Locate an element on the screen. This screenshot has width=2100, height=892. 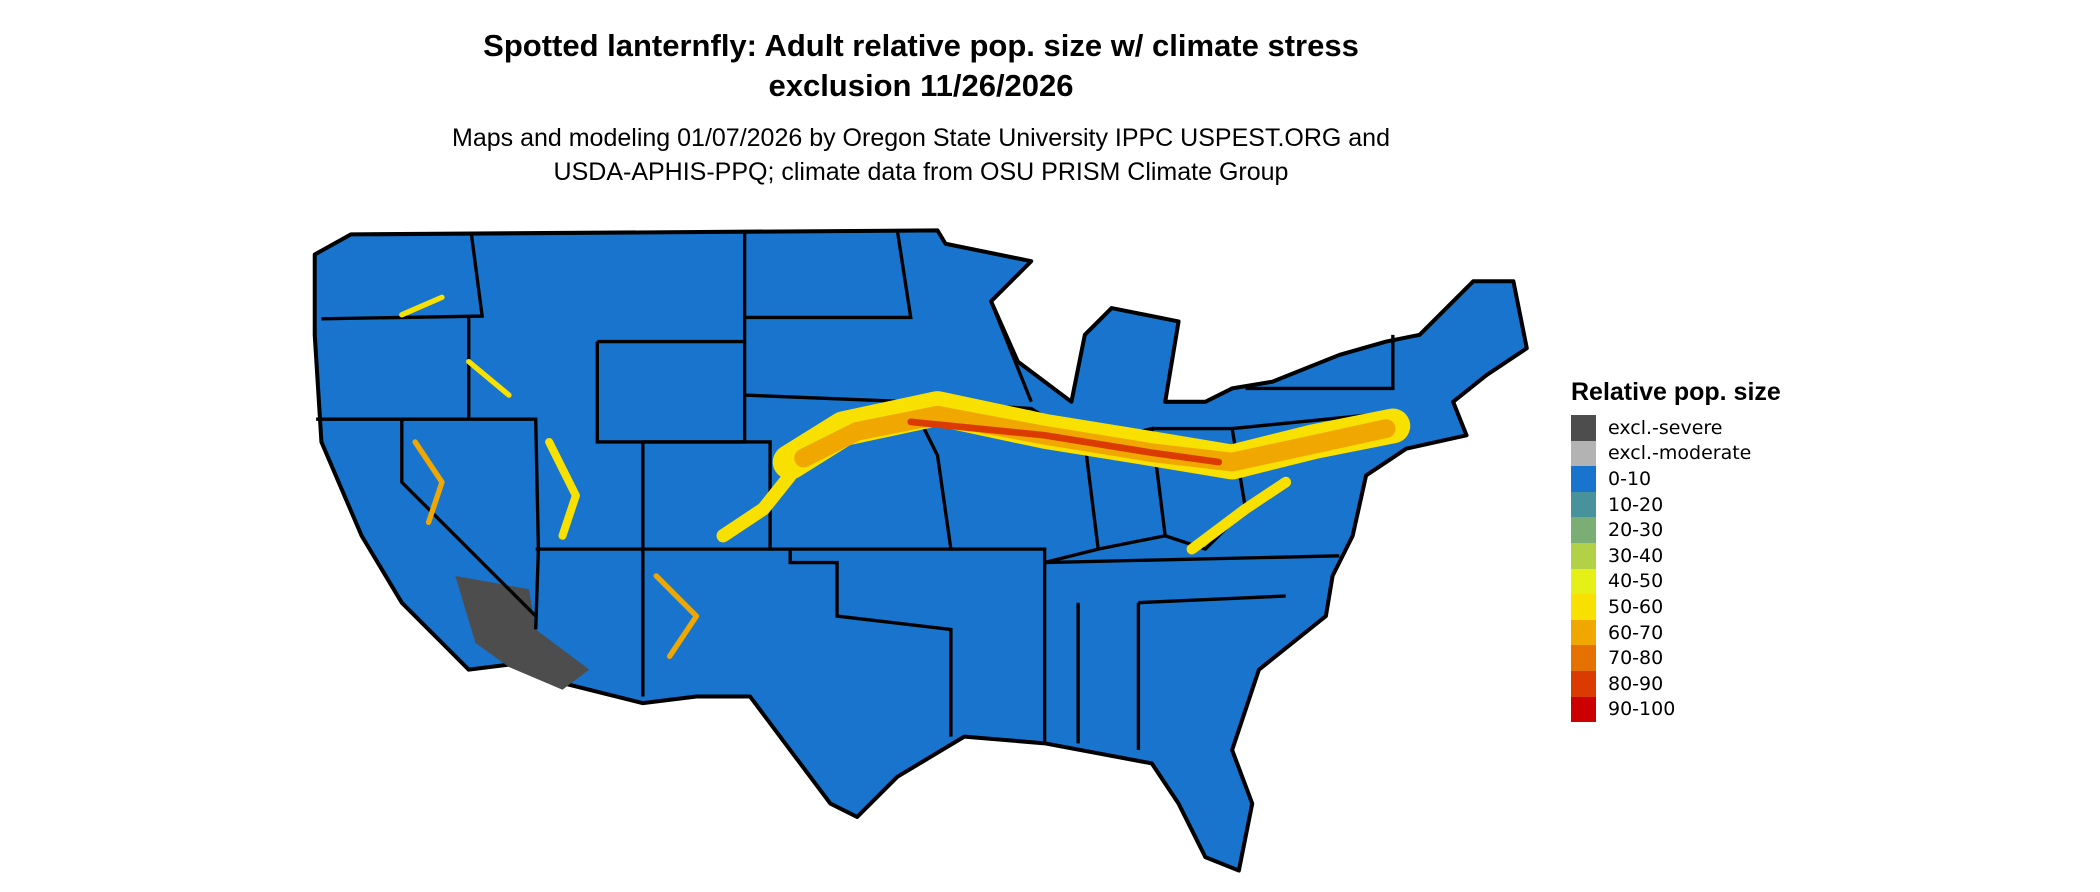
legend-label: 90-100 is located at coordinates (1642, 709).